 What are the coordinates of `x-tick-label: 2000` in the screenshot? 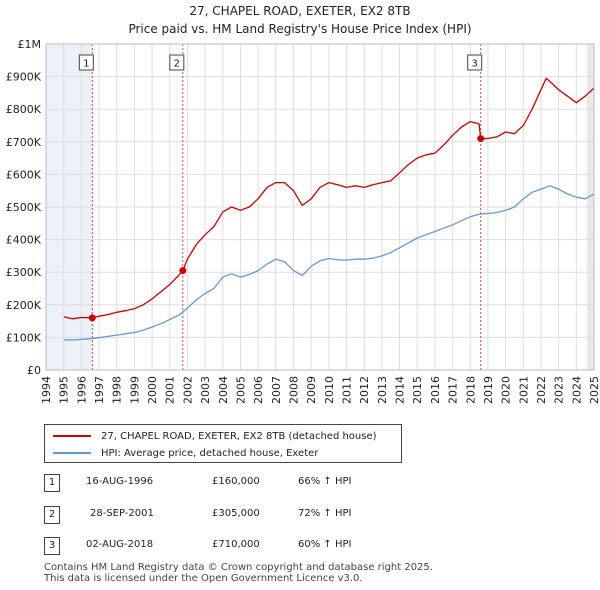 It's located at (152, 390).